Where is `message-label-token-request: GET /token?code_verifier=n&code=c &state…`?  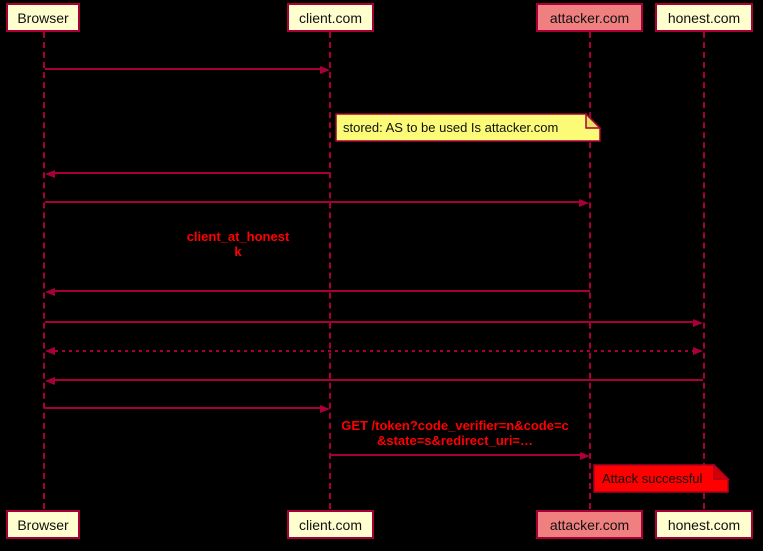
message-label-token-request: GET /token?code_verifier=n&code=c &state… is located at coordinates (455, 433).